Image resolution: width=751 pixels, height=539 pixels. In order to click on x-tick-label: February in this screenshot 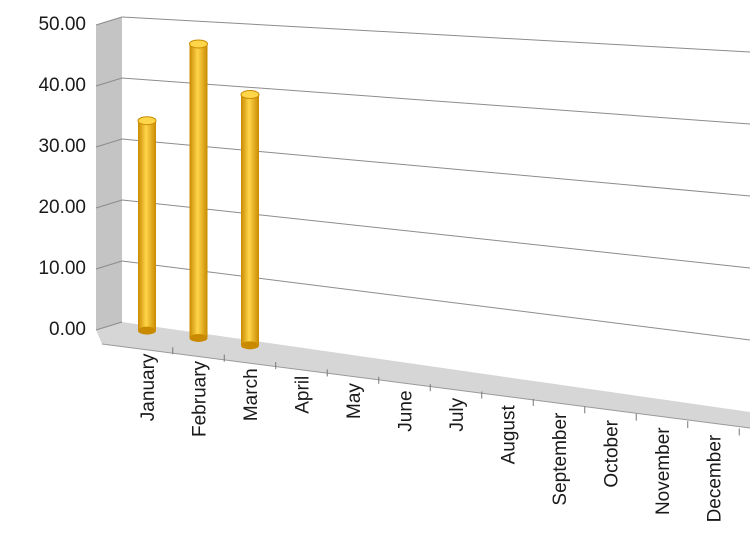, I will do `click(200, 398)`.